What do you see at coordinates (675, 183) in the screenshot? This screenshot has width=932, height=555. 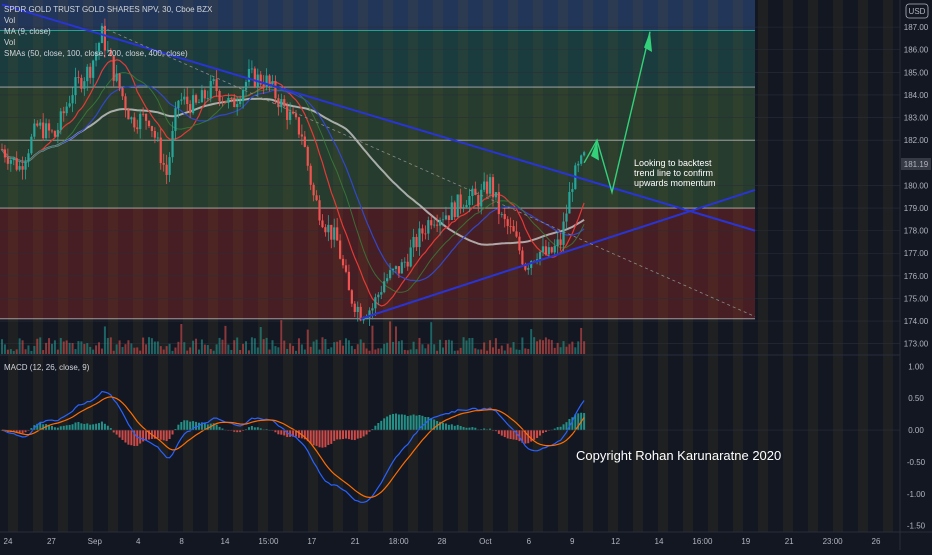 I see `annotation-line-3: upwards momentum` at bounding box center [675, 183].